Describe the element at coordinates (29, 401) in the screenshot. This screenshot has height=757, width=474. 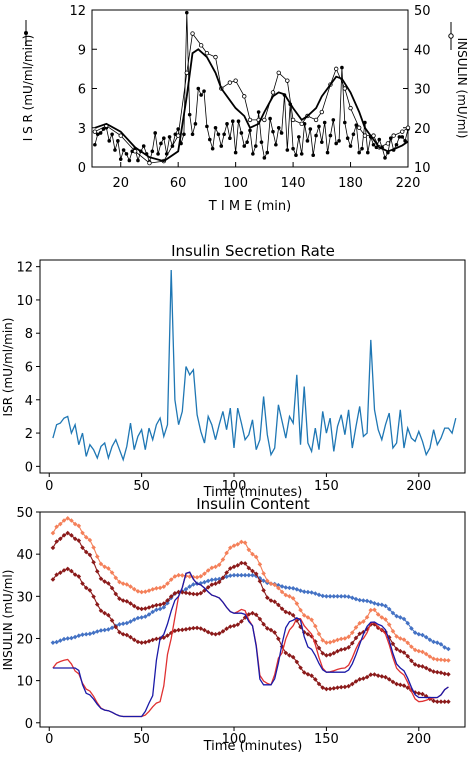
I see `p2-y-tick-label: 4` at that location.